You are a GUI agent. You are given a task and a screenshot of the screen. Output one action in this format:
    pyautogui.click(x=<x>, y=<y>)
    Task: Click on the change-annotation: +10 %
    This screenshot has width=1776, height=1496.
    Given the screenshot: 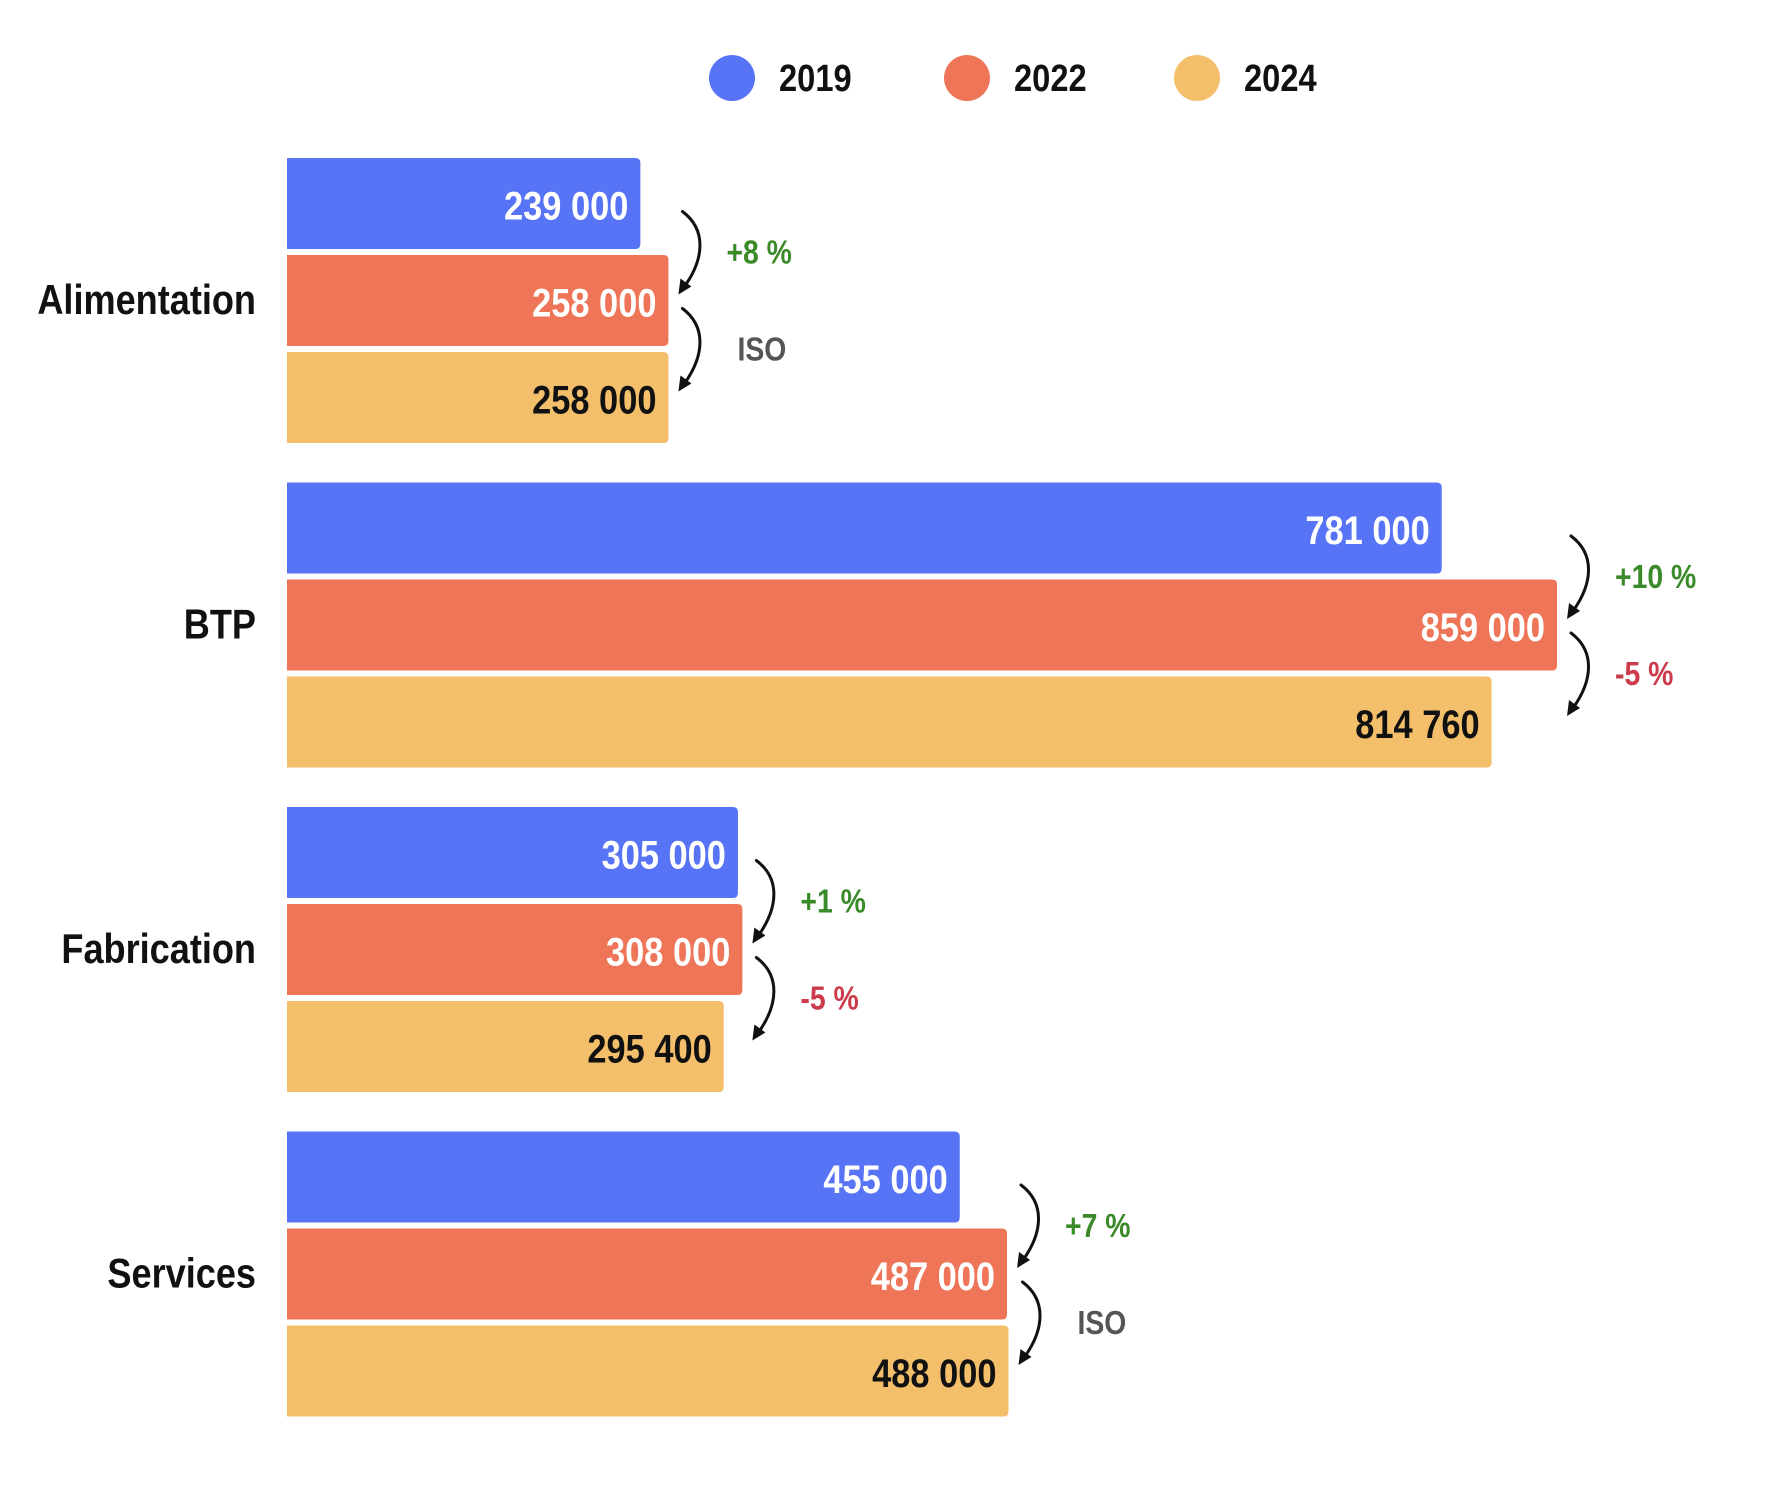 What is the action you would take?
    pyautogui.click(x=1631, y=576)
    